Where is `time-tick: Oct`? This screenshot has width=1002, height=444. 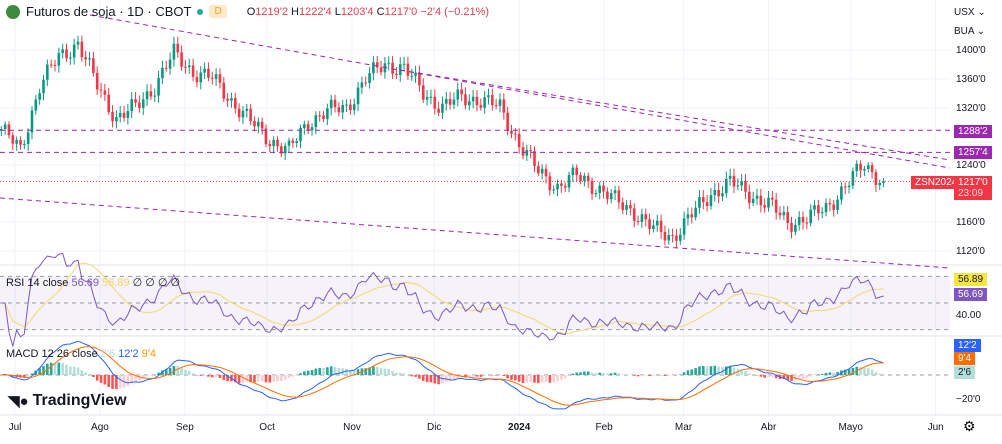
time-tick: Oct is located at coordinates (267, 427).